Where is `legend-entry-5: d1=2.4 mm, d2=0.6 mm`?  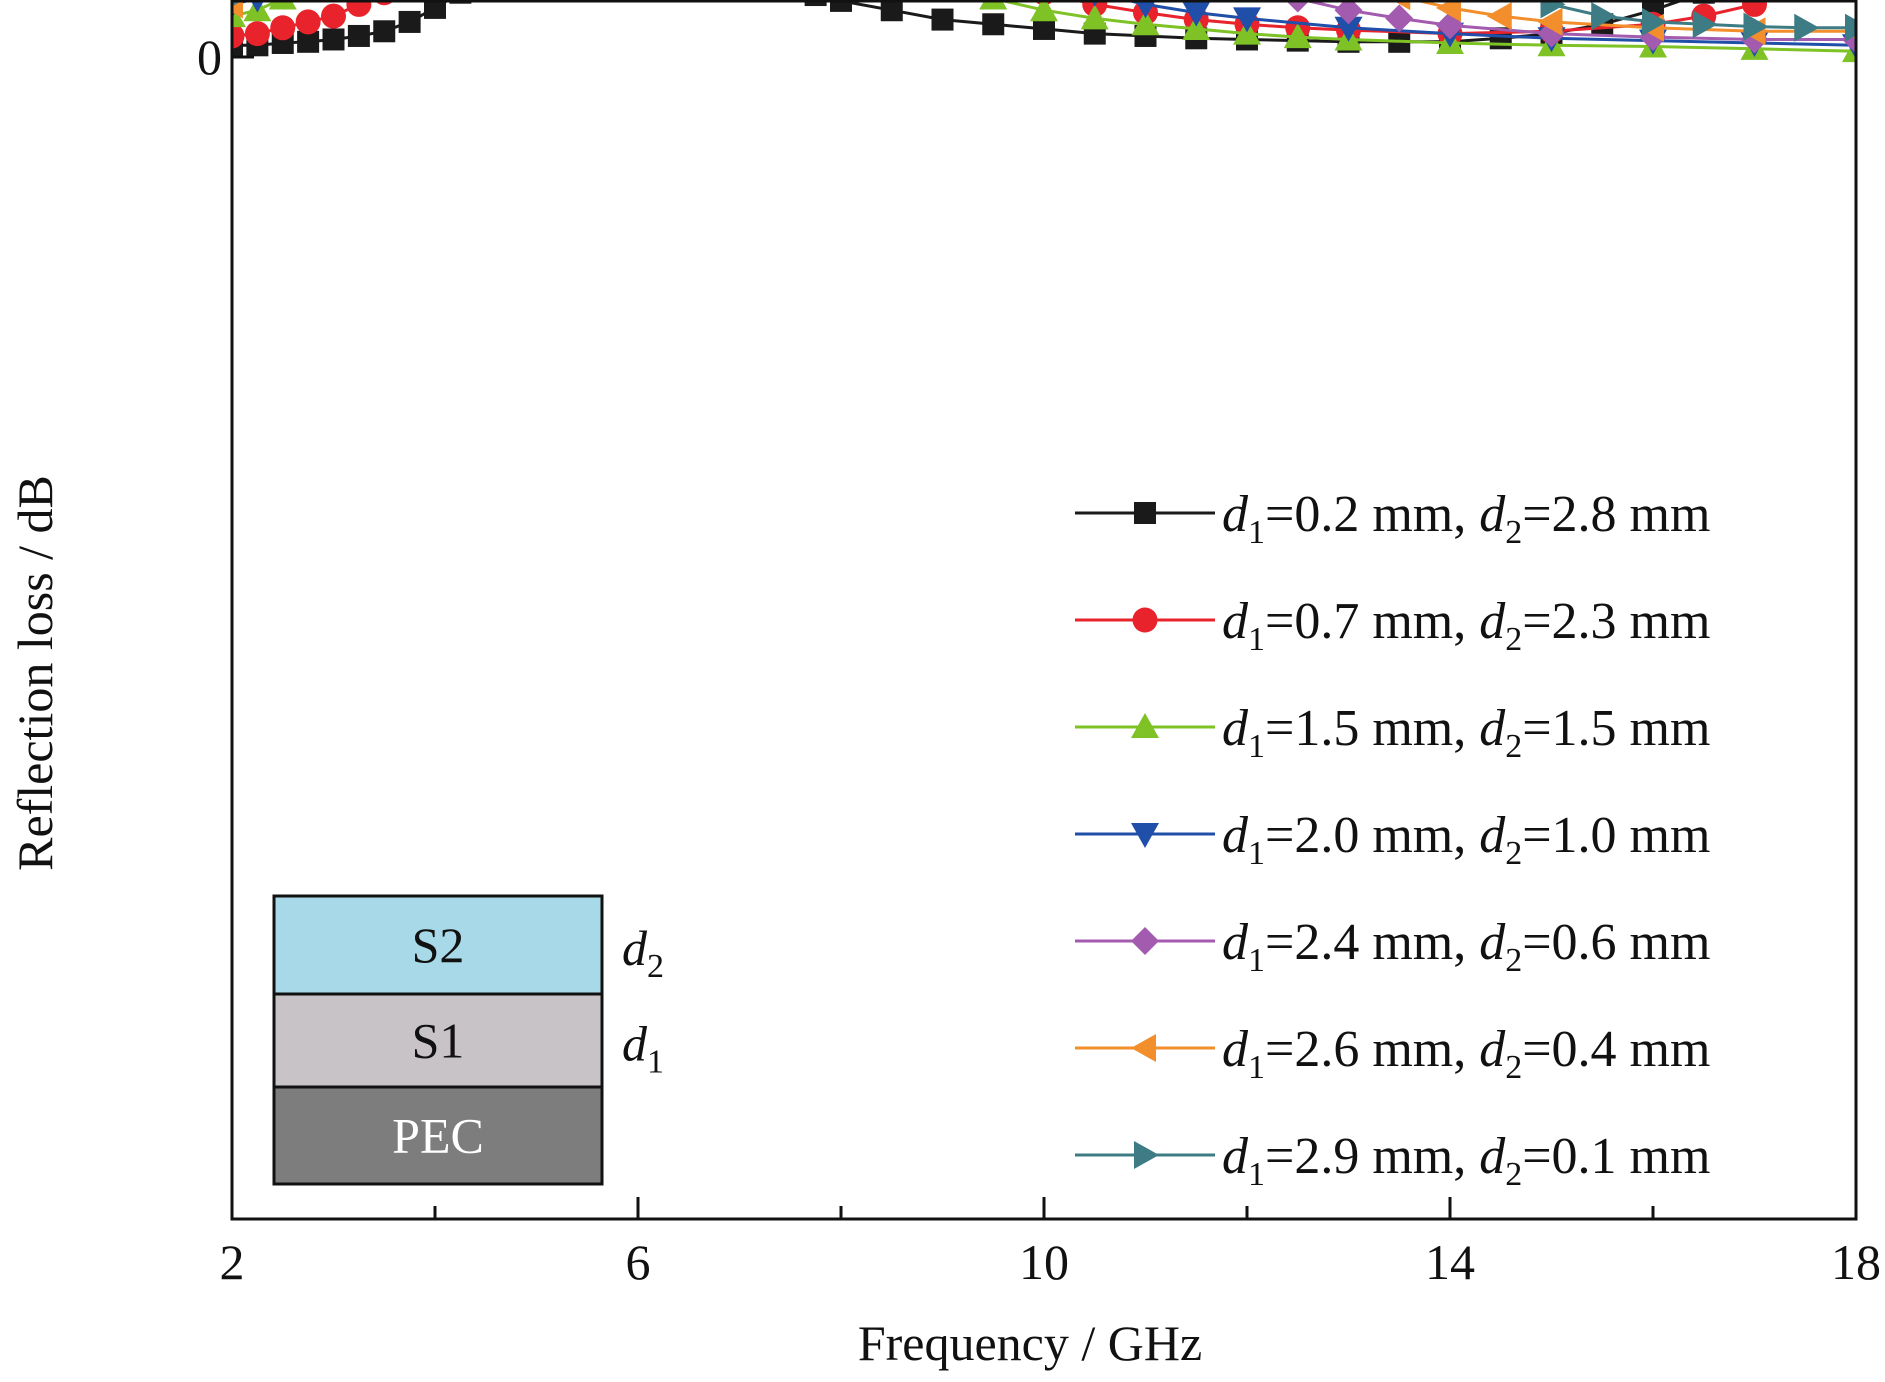 legend-entry-5: d1=2.4 mm, d2=0.6 mm is located at coordinates (1392, 946).